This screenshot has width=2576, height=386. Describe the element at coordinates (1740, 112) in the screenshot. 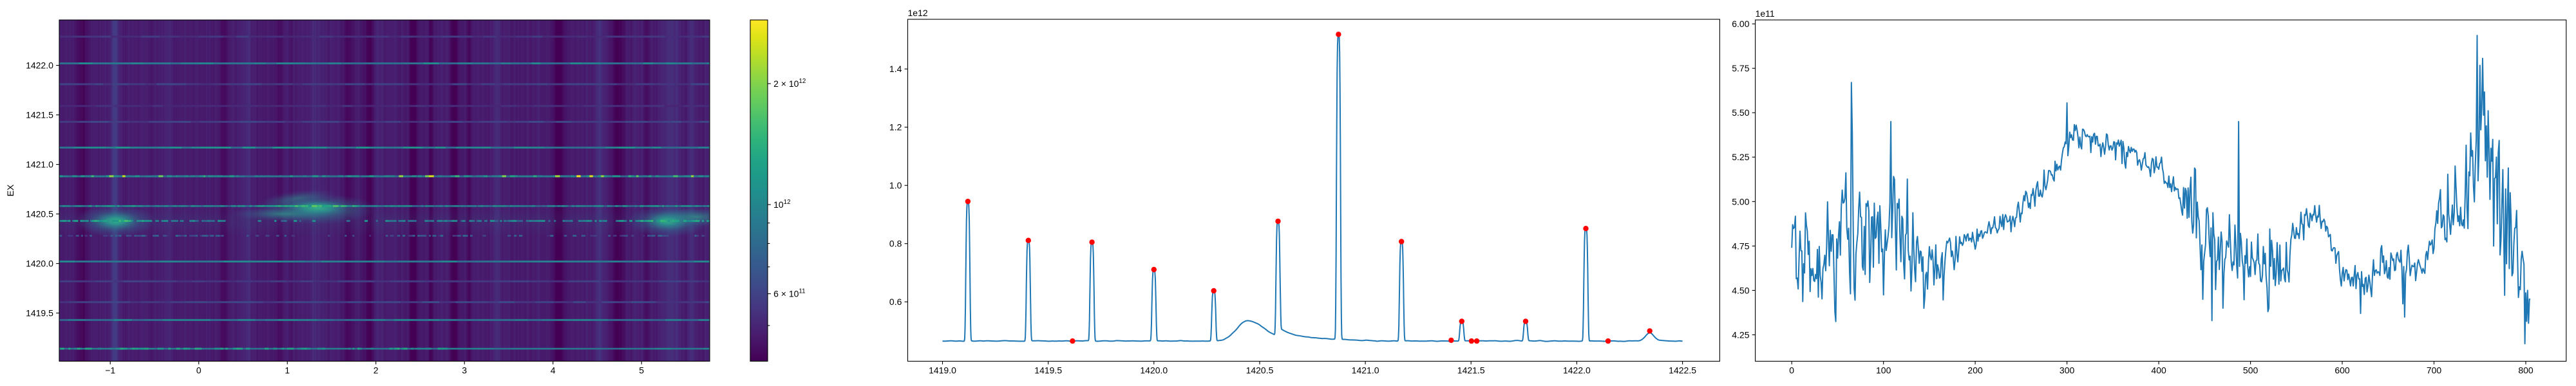

I see `svg-text: 5.50` at that location.